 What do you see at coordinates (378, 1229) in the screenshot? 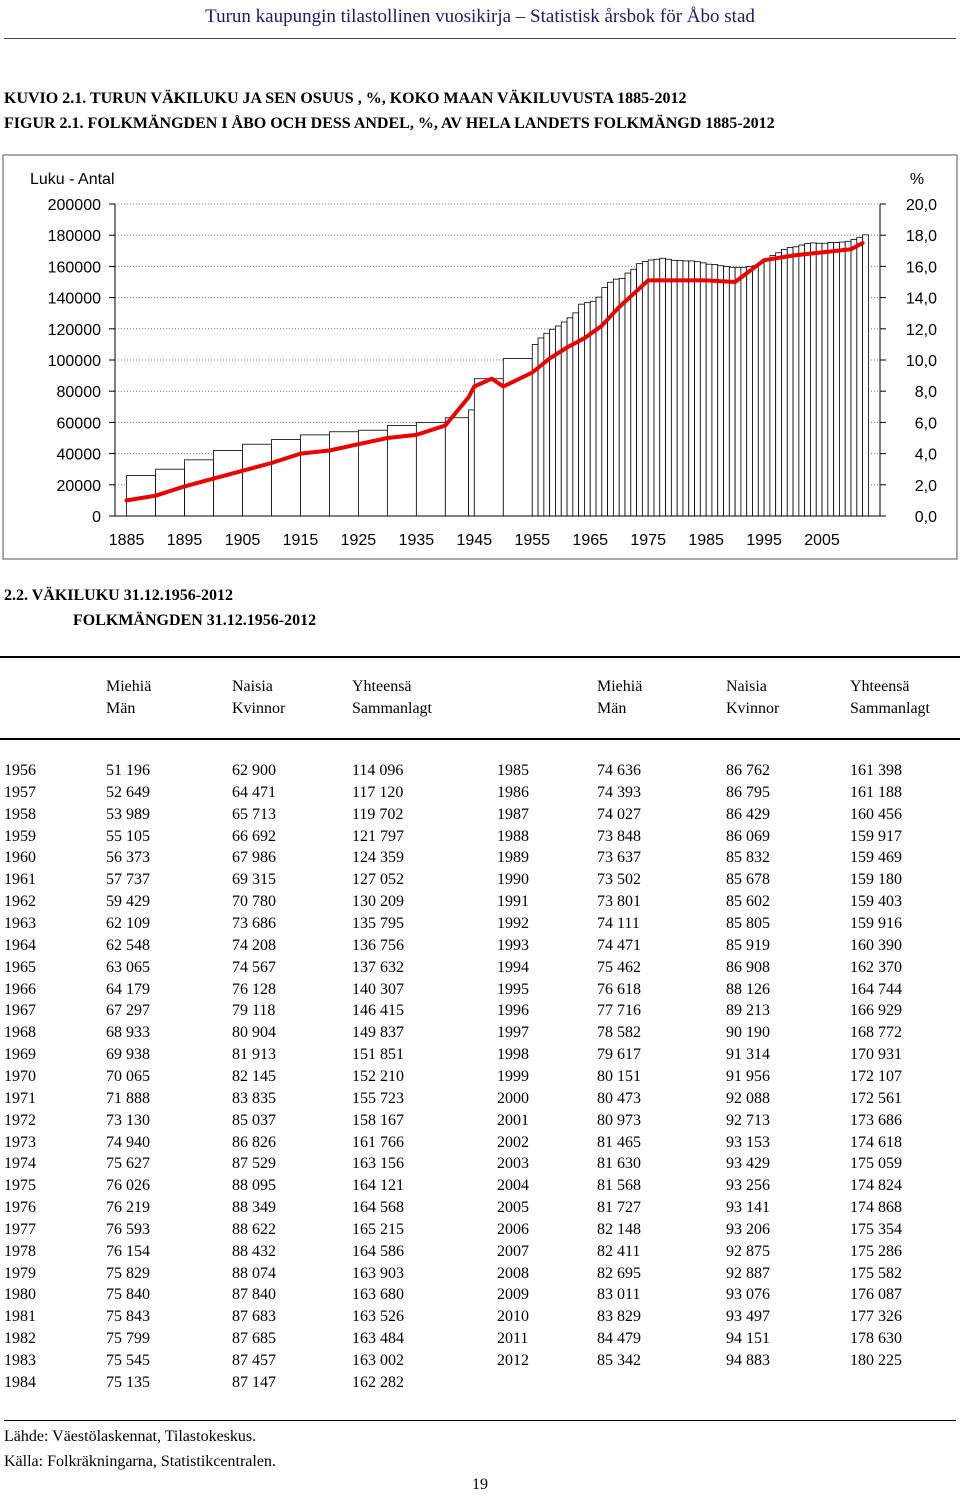
I see `value-cell-left: 165 215` at bounding box center [378, 1229].